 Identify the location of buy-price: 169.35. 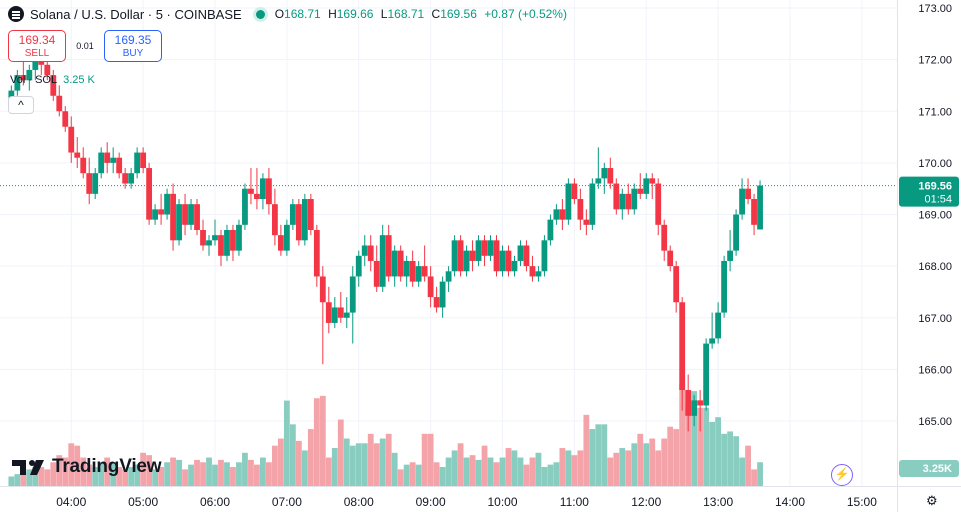
(133, 40).